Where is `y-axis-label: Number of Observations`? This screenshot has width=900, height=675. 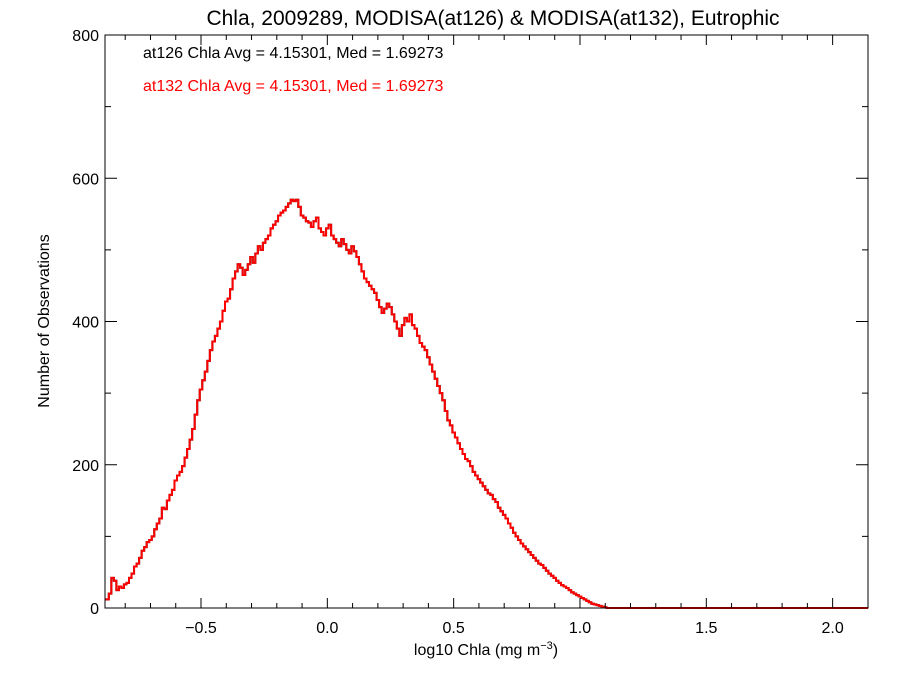 y-axis-label: Number of Observations is located at coordinates (44, 320).